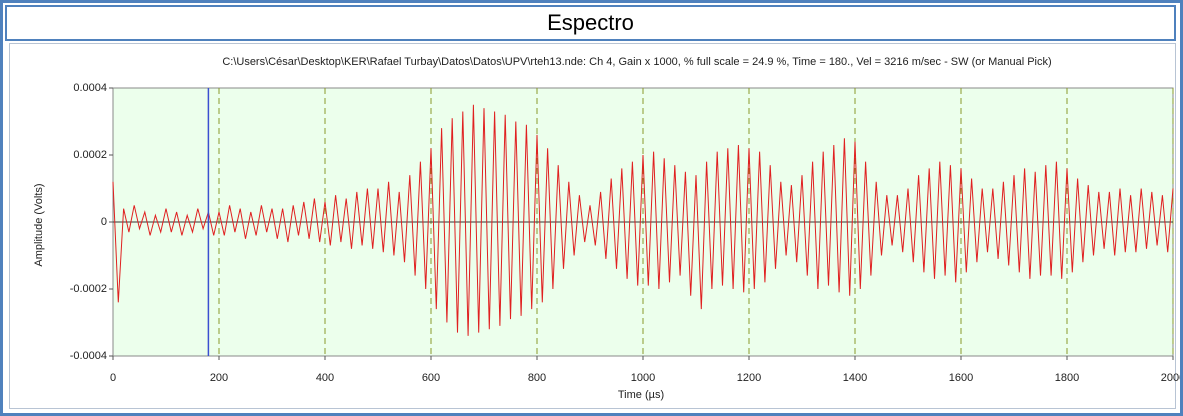  I want to click on x-tick-label: 1600, so click(961, 378).